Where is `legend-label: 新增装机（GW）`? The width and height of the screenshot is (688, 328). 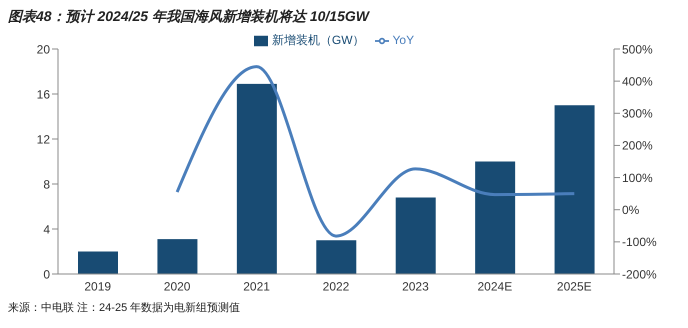
legend-label: 新增装机（GW） is located at coordinates (318, 40).